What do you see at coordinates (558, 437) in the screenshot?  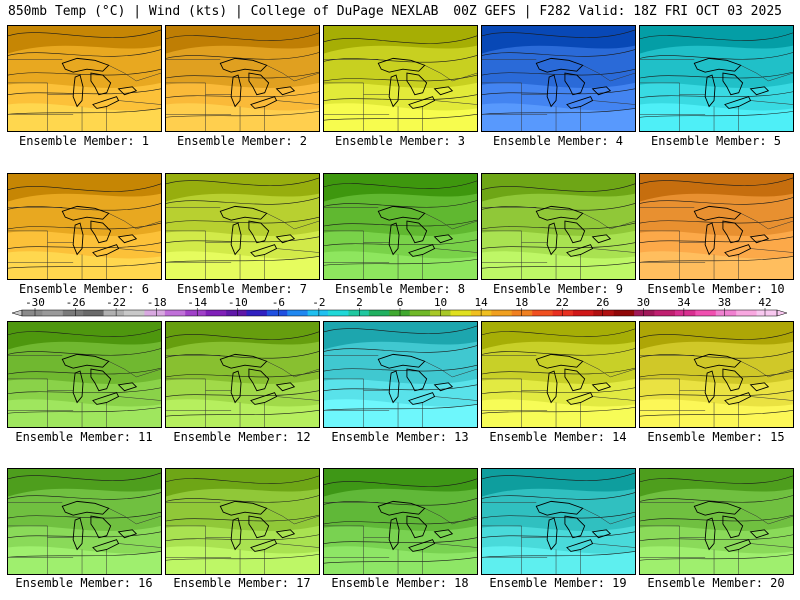 I see `ensemble-member-caption: Ensemble Member: 14` at bounding box center [558, 437].